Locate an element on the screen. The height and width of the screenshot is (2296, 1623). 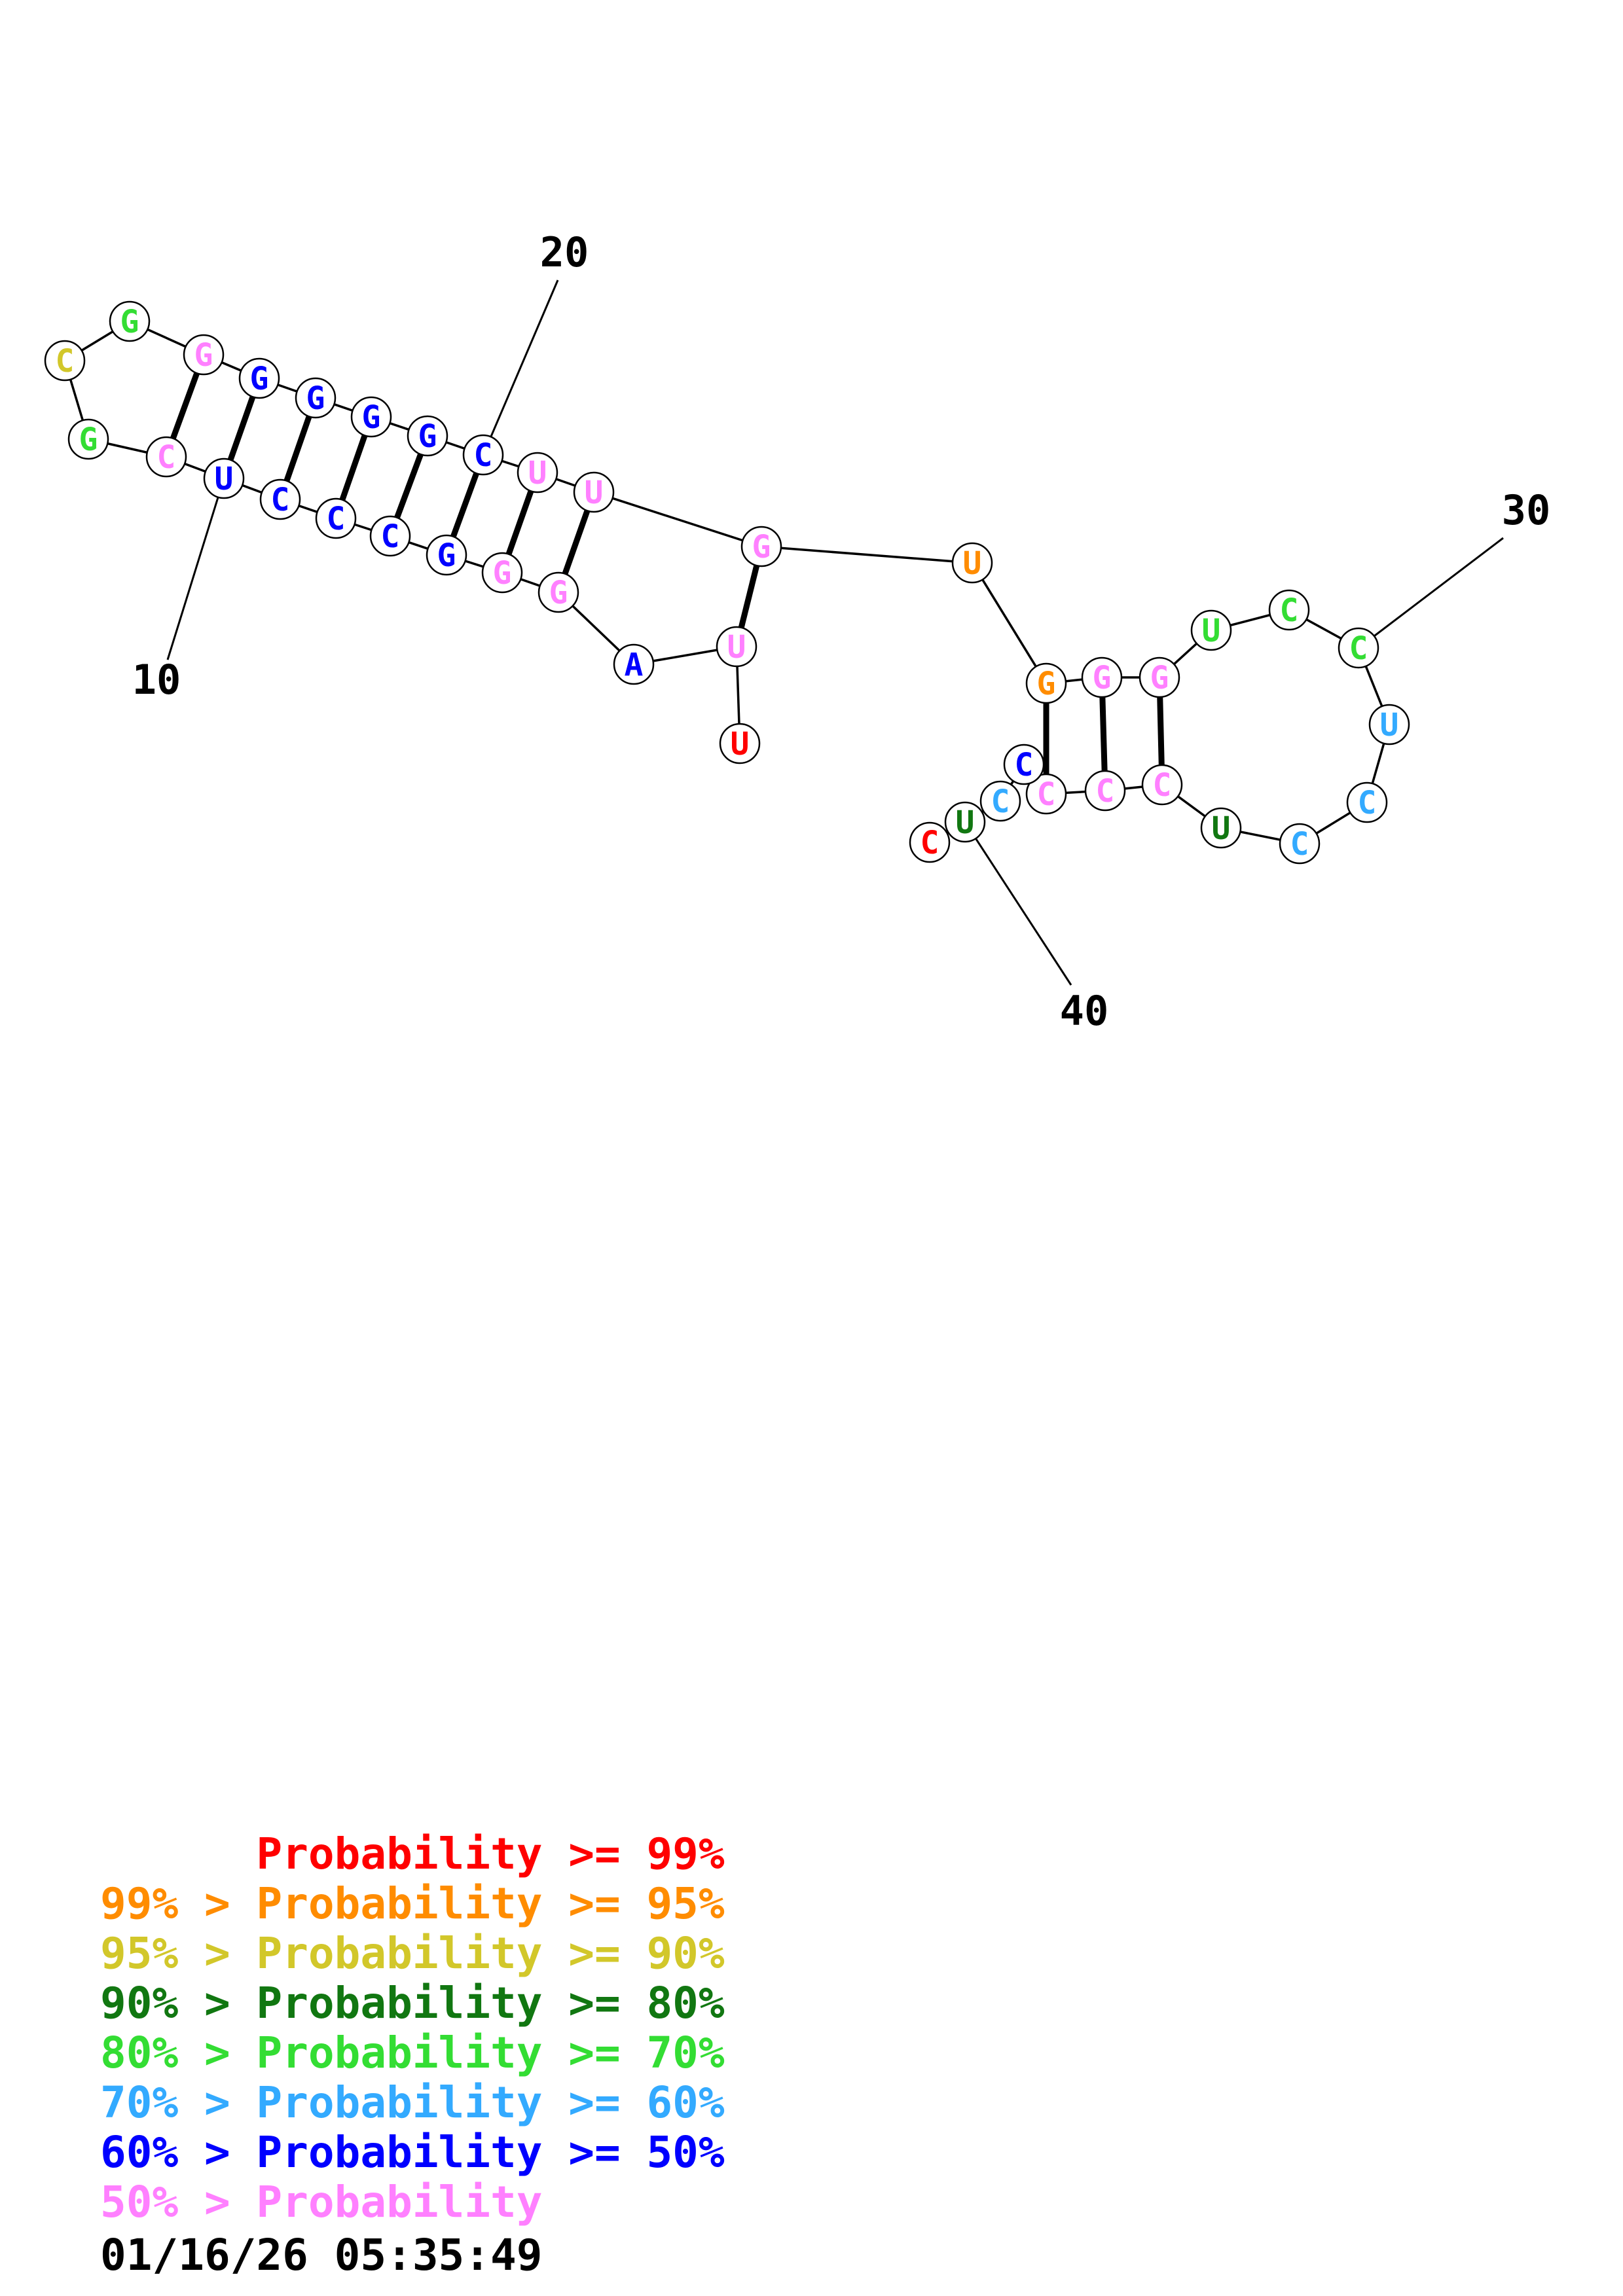
position-label: 10 is located at coordinates (156, 680).